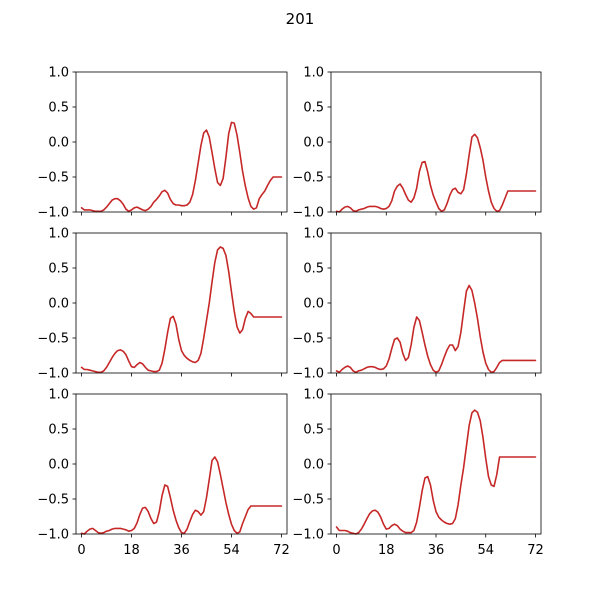 The width and height of the screenshot is (600, 600). I want to click on subplot-top-left: −1.0 −0.5 0.0 0.5 1.0, so click(162, 143).